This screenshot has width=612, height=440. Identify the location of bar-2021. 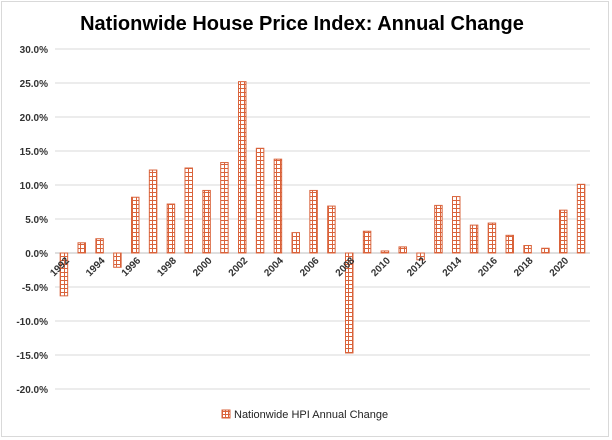
(581, 218).